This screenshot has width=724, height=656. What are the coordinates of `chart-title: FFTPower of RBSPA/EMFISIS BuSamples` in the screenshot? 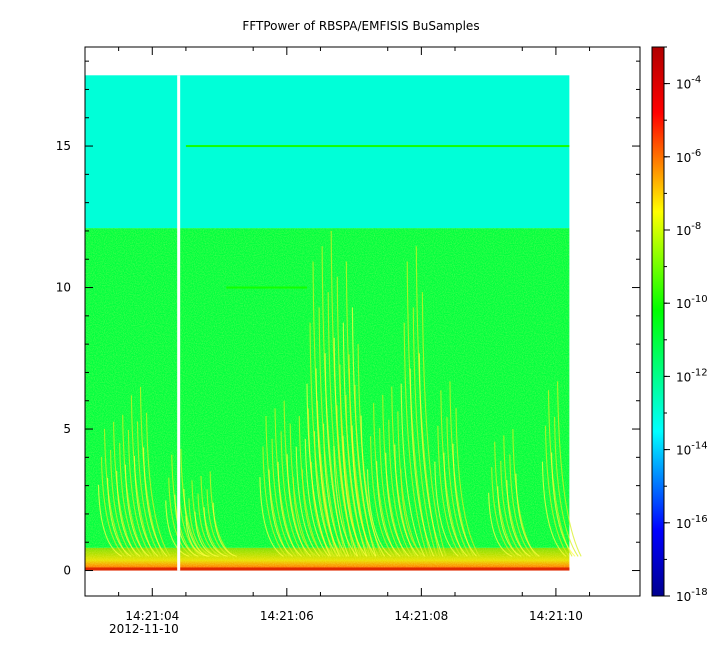 It's located at (360, 26).